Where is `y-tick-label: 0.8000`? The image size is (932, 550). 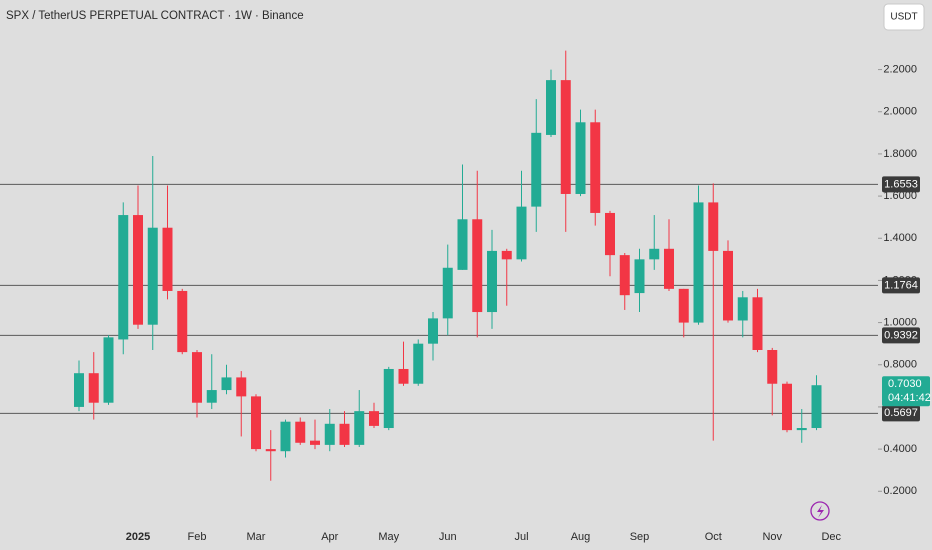
y-tick-label: 0.8000 is located at coordinates (900, 365).